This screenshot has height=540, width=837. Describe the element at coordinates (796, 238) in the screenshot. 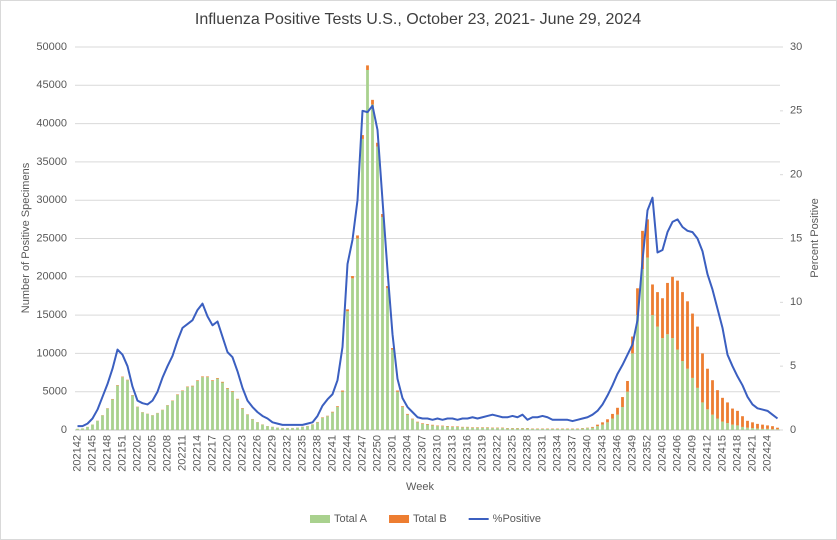

I see `y2-tick-label: 15` at that location.